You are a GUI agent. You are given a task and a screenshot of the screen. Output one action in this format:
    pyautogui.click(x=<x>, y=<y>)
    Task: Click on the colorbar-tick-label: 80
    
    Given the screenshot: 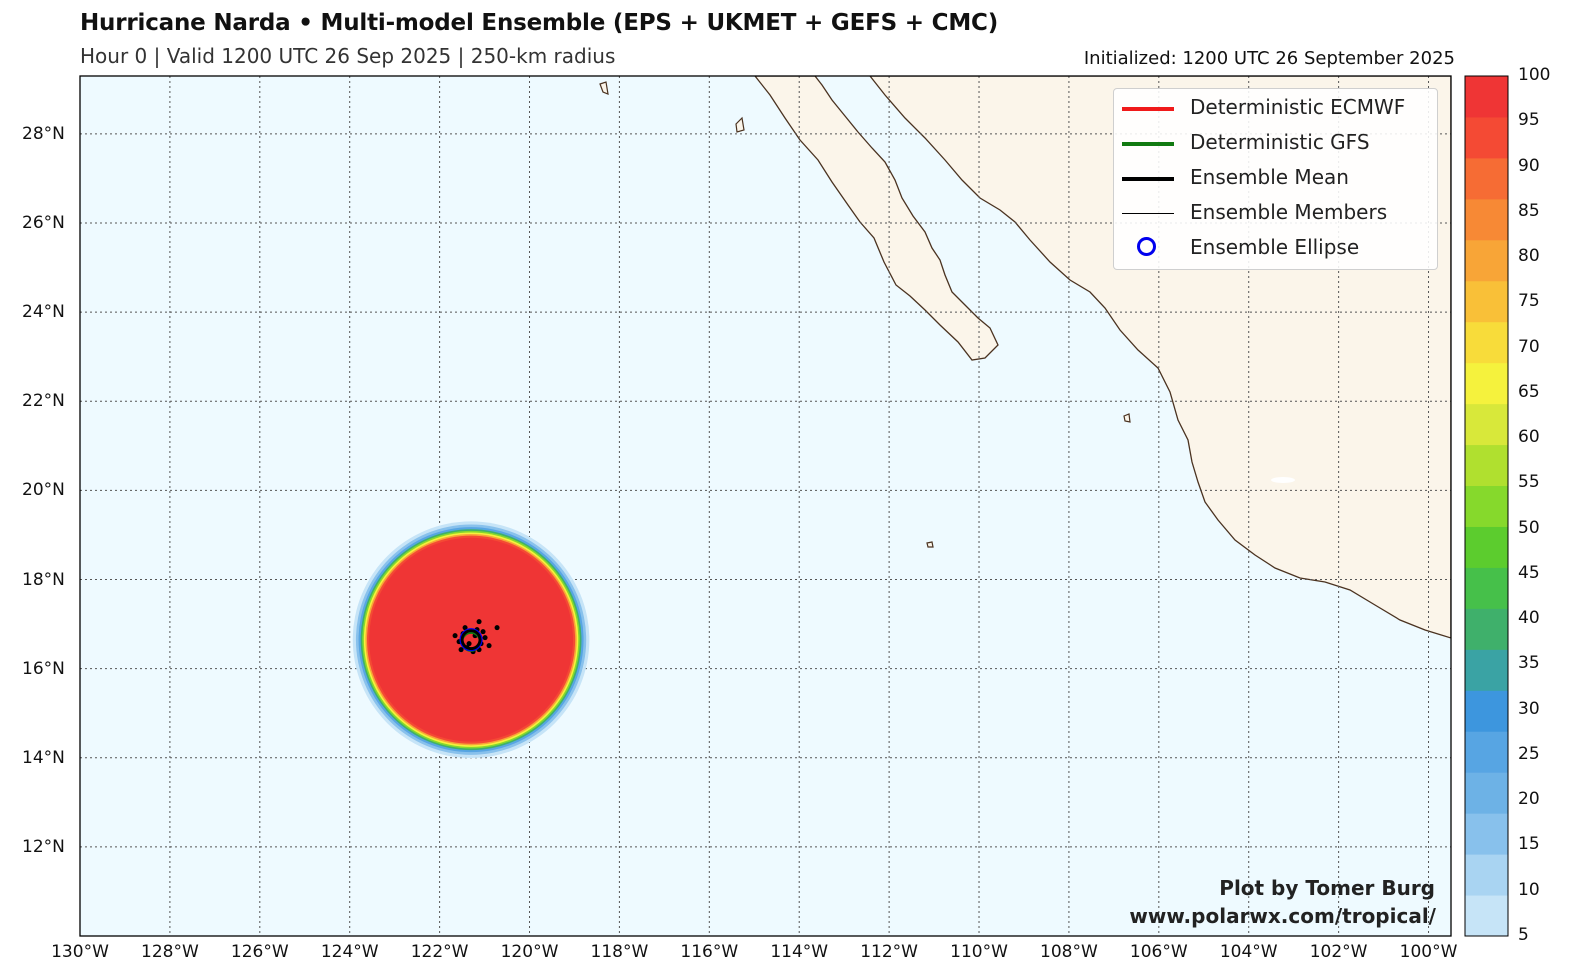 What is the action you would take?
    pyautogui.click(x=1529, y=256)
    